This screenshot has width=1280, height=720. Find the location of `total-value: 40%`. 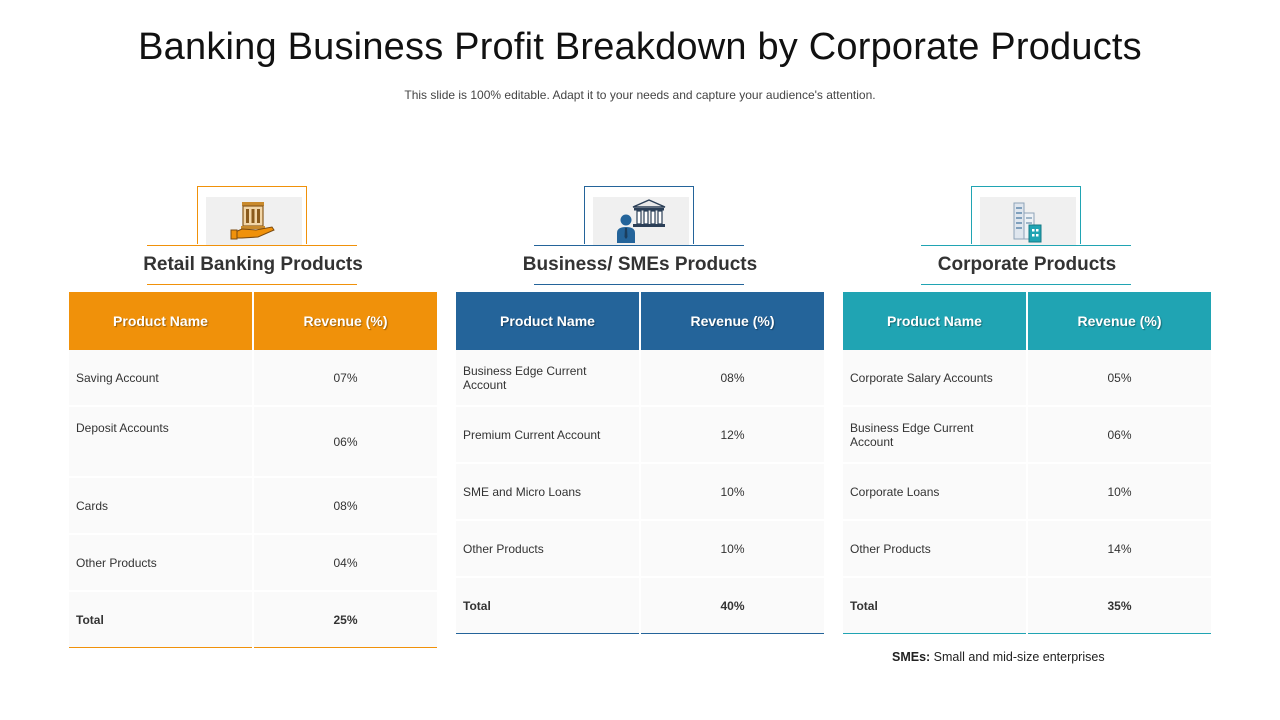

total-value: 40% is located at coordinates (731, 605).